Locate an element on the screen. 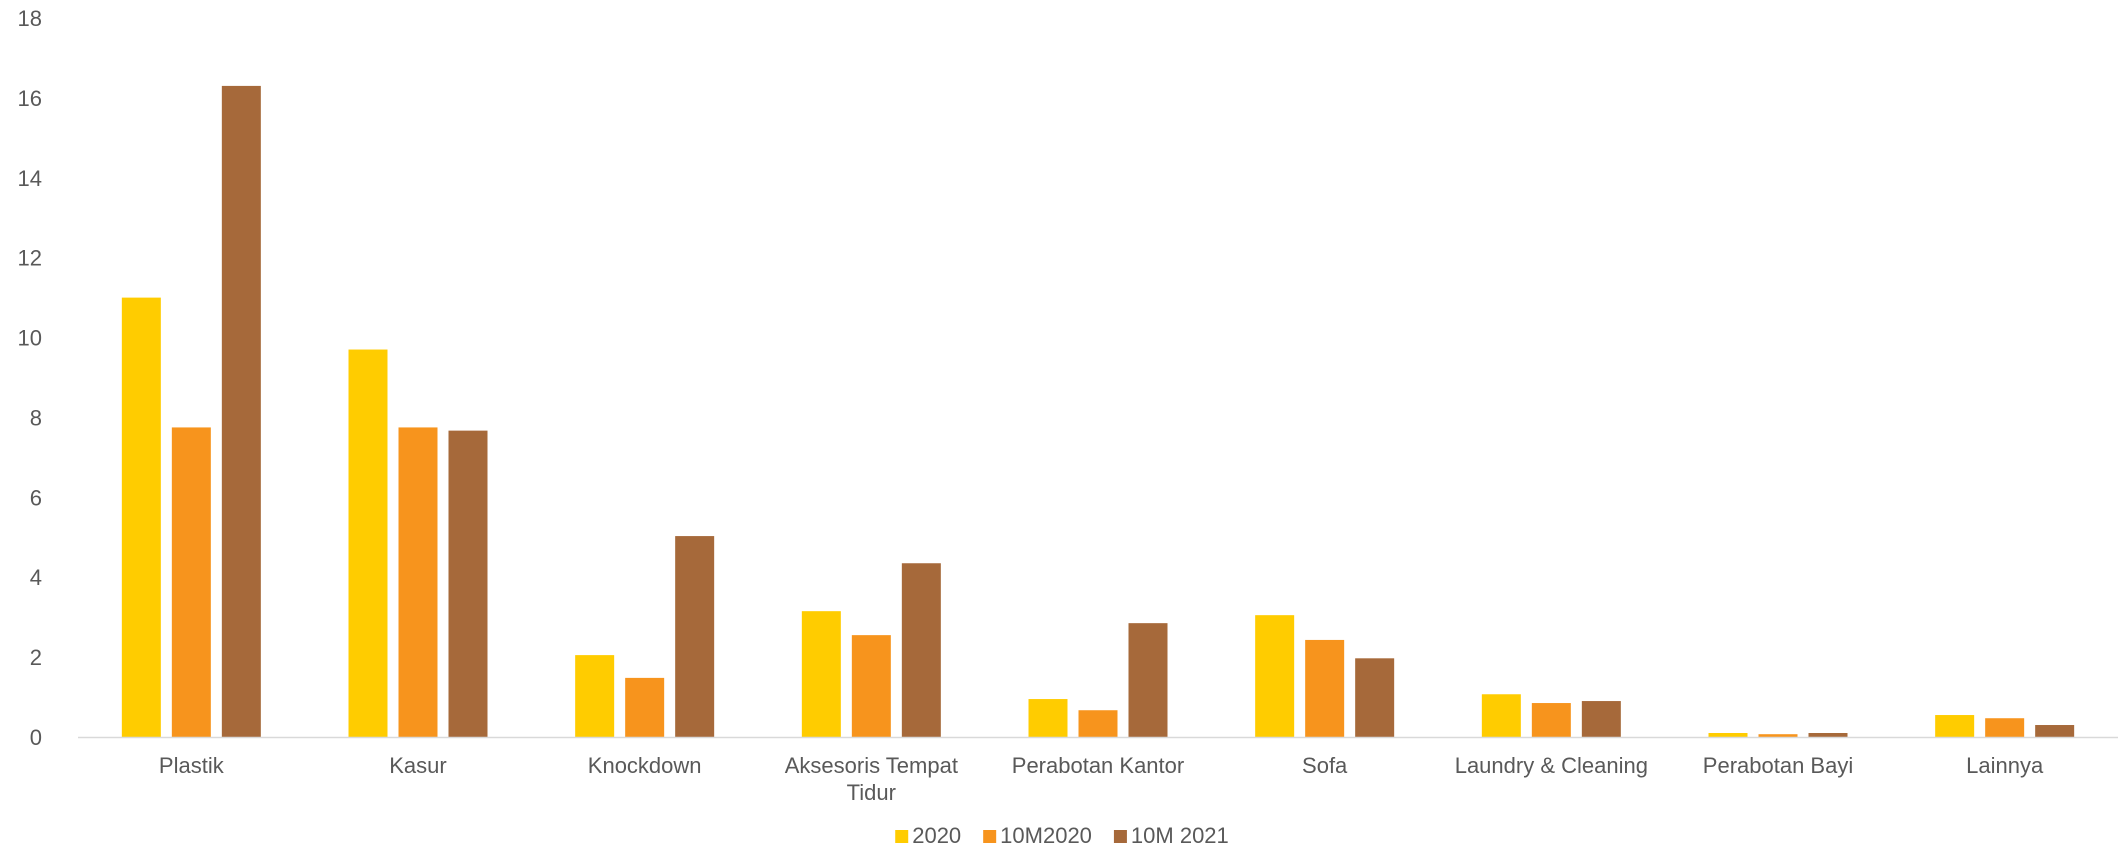  x-tick-label: Plastik is located at coordinates (192, 765).